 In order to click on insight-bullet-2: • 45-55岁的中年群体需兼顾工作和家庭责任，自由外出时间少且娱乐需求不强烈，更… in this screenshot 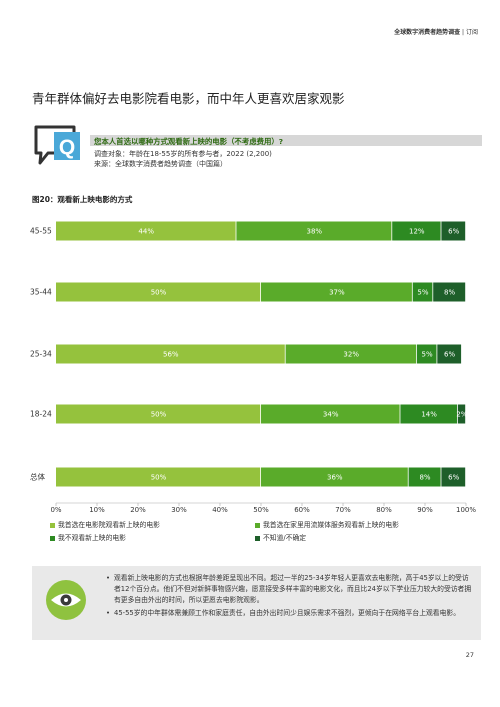, I will do `click(283, 613)`.